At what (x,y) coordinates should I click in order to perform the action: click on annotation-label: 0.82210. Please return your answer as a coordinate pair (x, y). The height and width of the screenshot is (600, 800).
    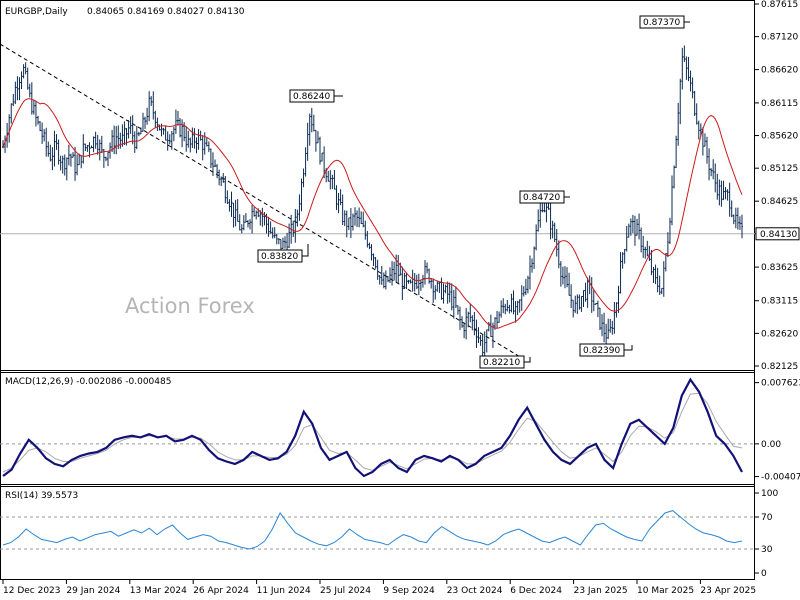
    Looking at the image, I should click on (501, 363).